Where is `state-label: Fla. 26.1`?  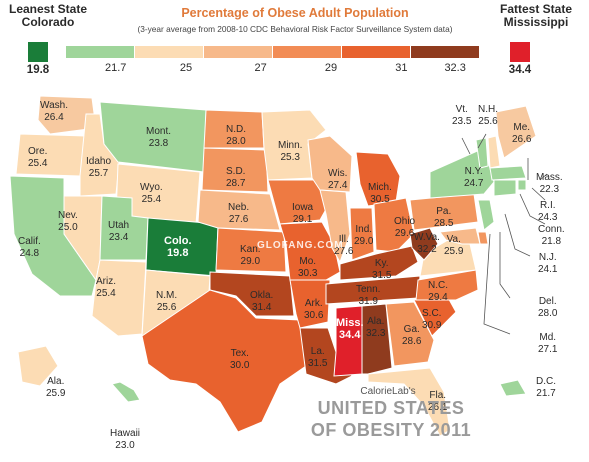 state-label: Fla. 26.1 is located at coordinates (437, 401).